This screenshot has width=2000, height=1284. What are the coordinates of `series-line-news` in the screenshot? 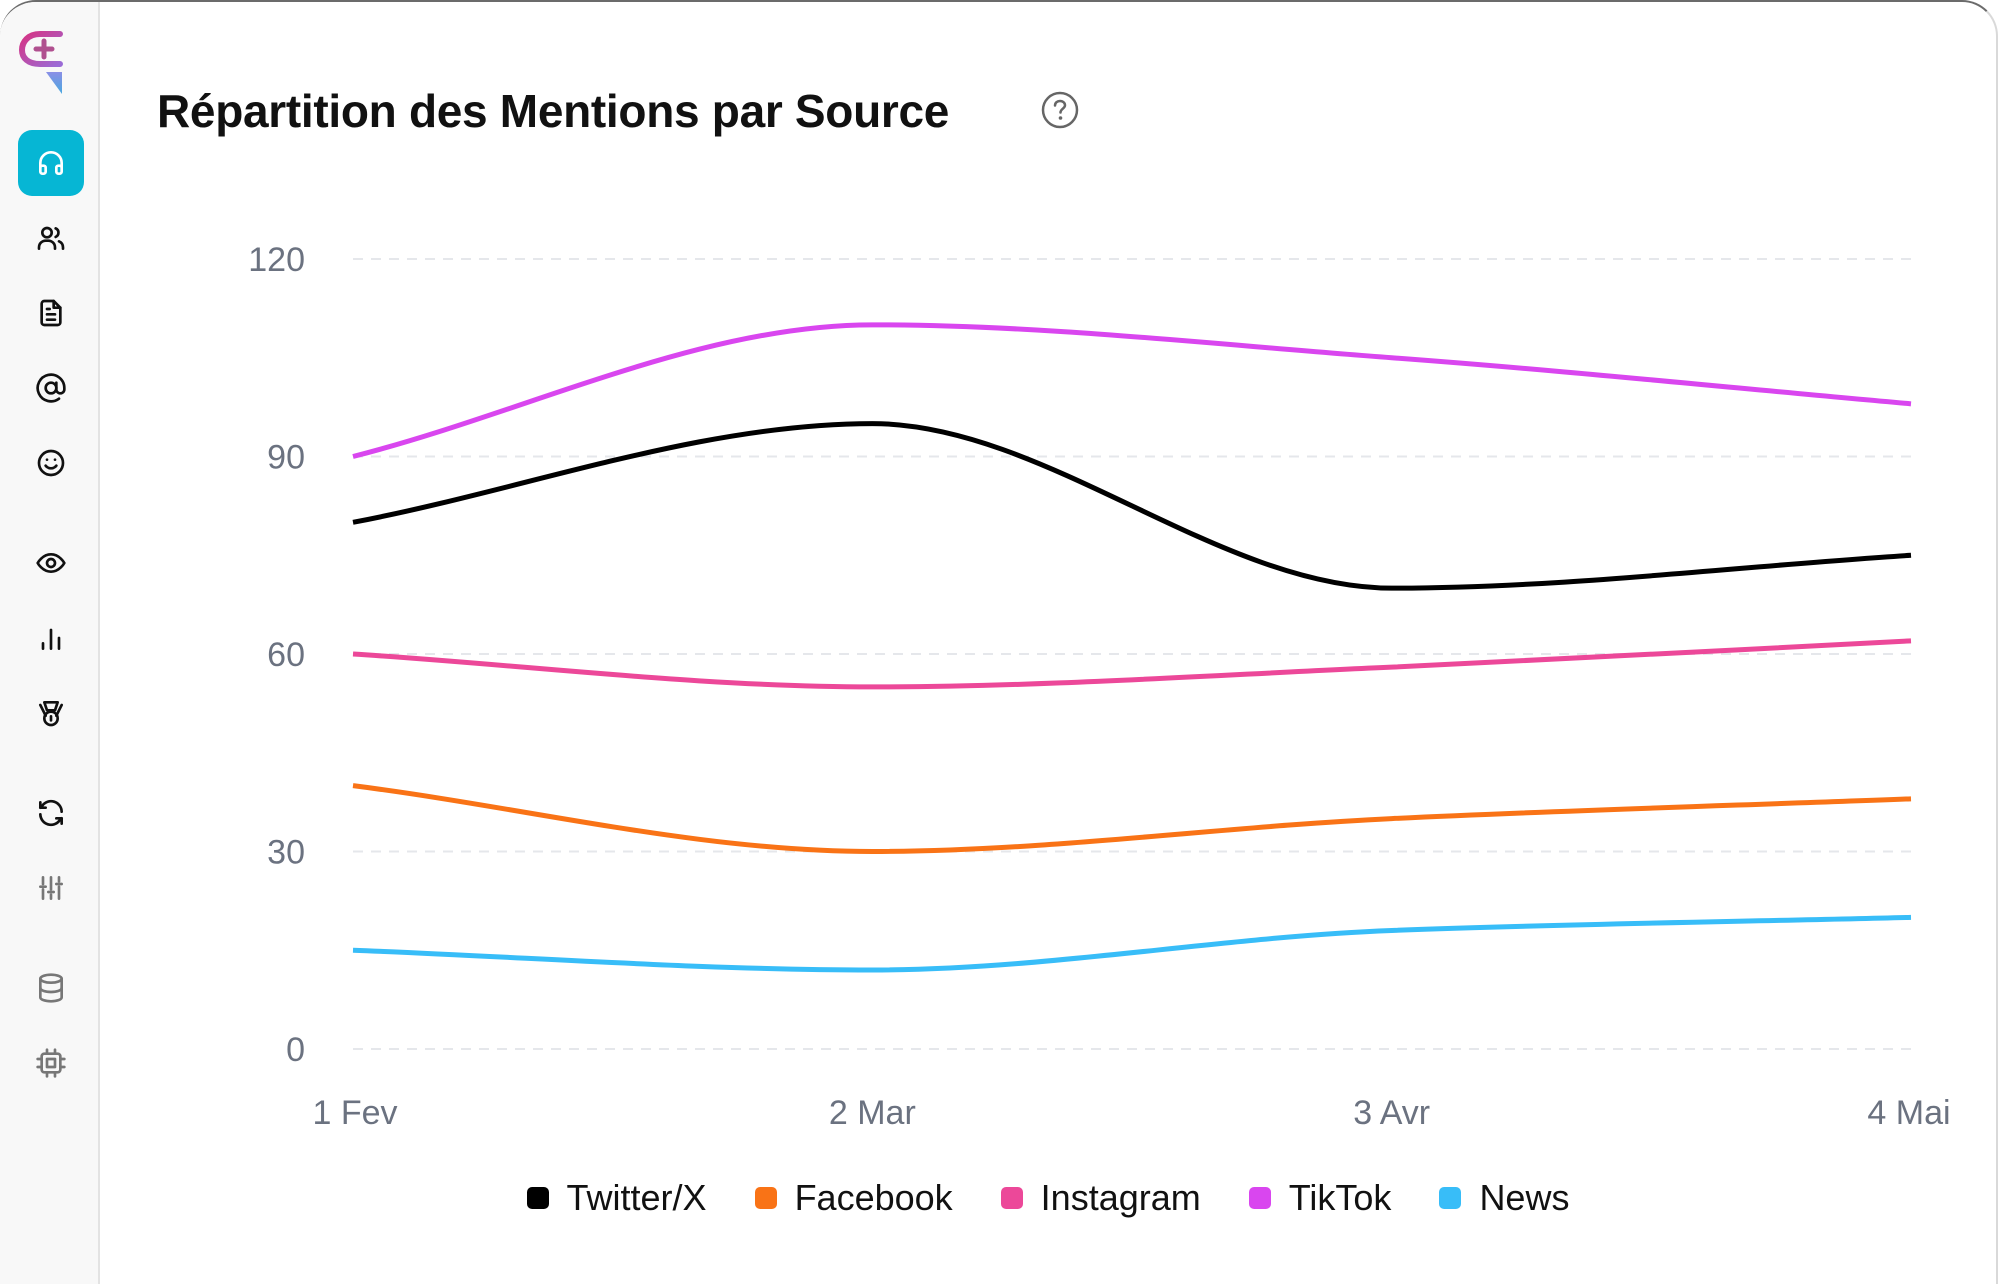 It's located at (1132, 943).